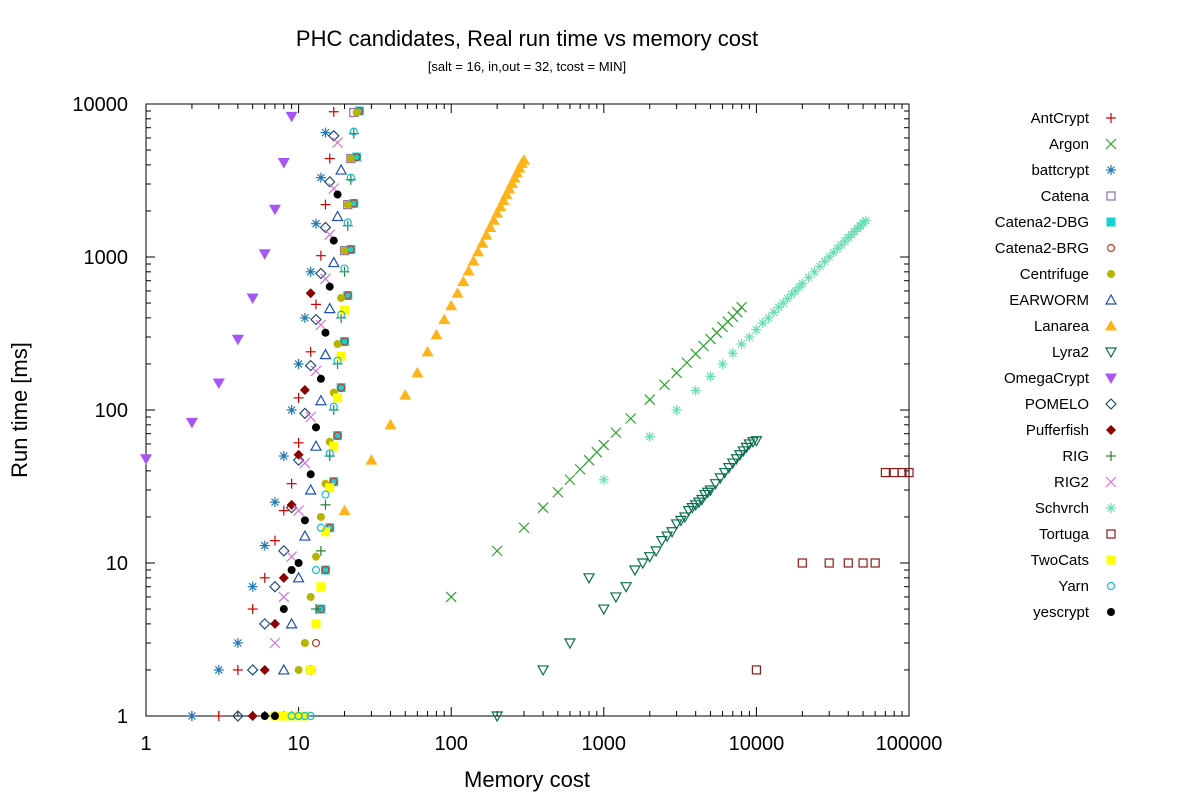  What do you see at coordinates (1057, 404) in the screenshot?
I see `legend-label-pomelo: POMELO` at bounding box center [1057, 404].